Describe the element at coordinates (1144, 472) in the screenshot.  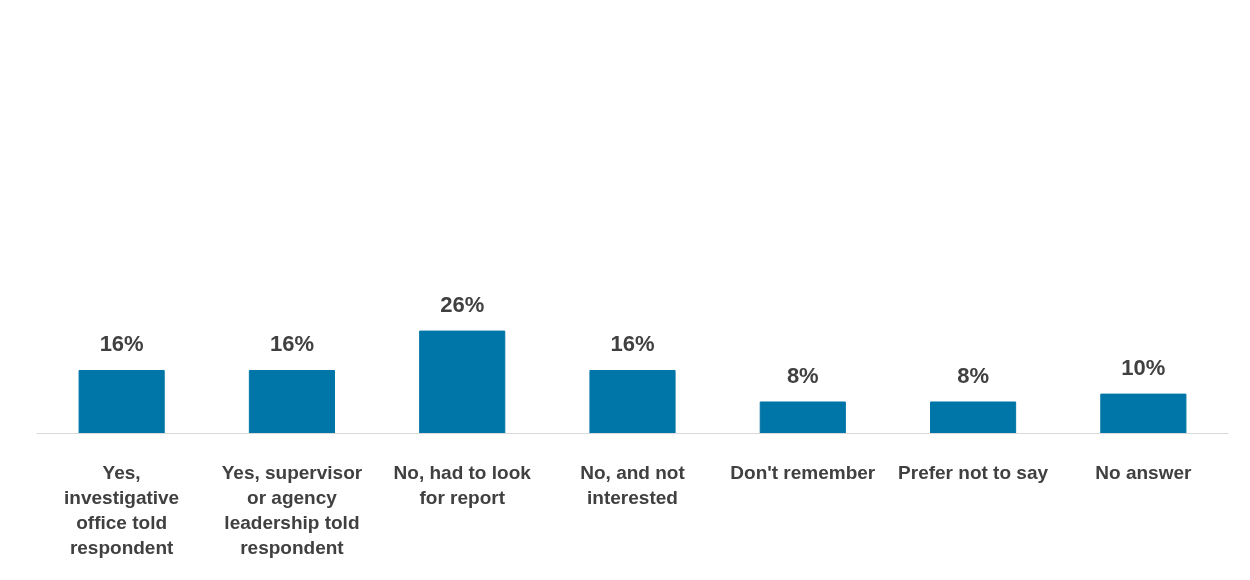
I see `x-tick-label: No answer` at that location.